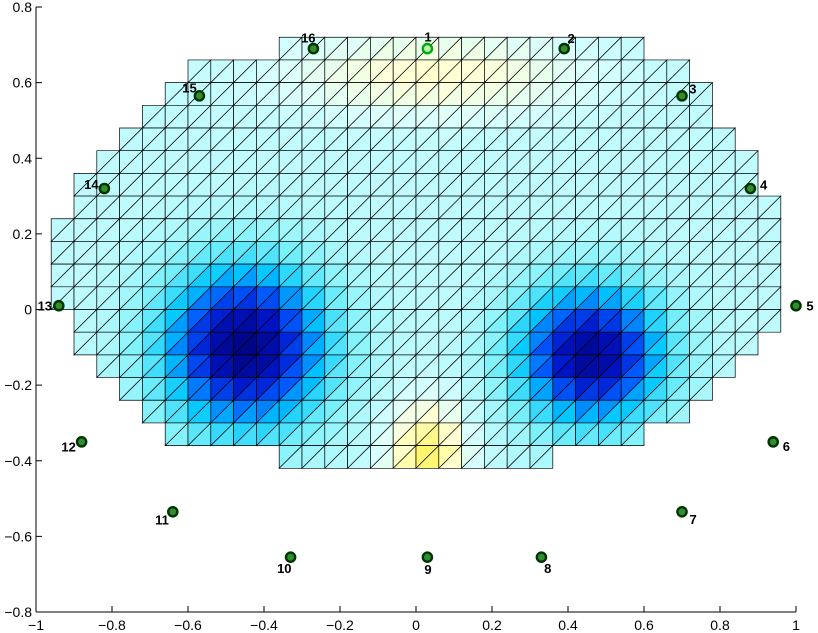 Image resolution: width=818 pixels, height=633 pixels. I want to click on electrode-label: 7, so click(693, 519).